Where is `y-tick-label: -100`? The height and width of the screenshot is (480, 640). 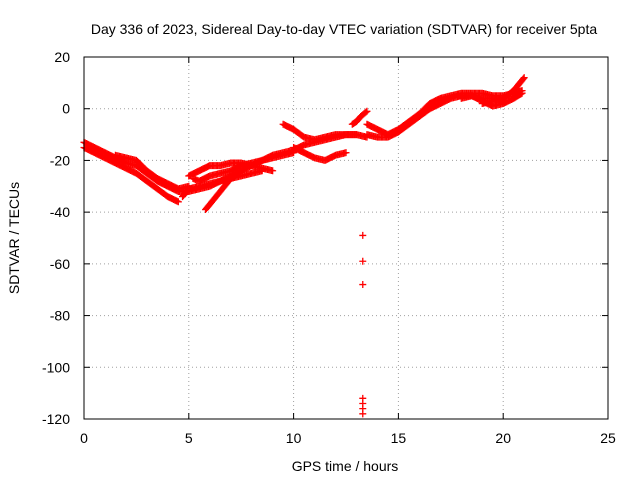 y-tick-label: -100 is located at coordinates (56, 367).